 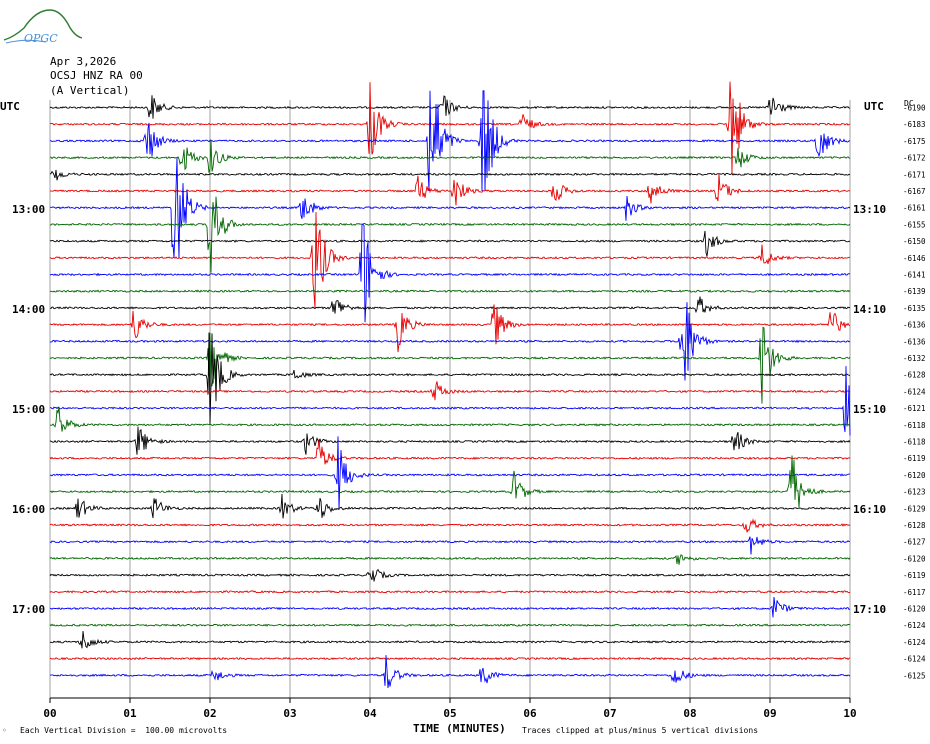 I want to click on left-hour-label: 15:00, so click(x=29, y=409).